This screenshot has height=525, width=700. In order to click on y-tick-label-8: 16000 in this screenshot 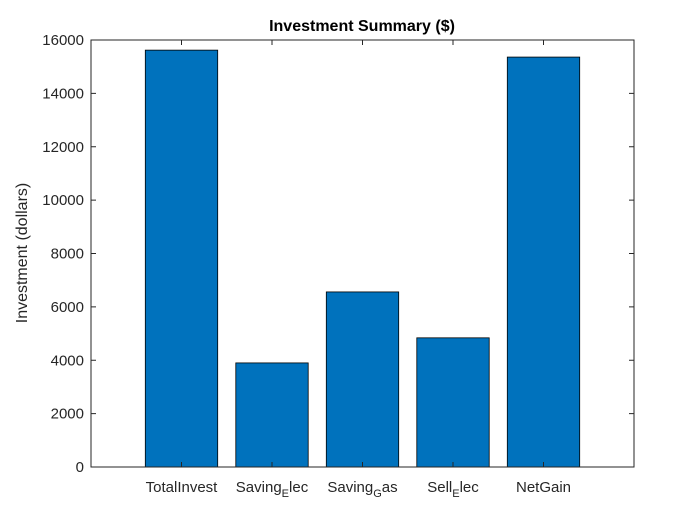, I will do `click(63, 40)`.